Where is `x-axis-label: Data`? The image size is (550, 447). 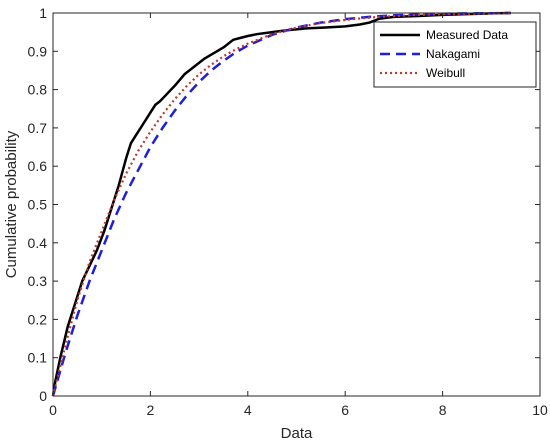
x-axis-label: Data is located at coordinates (297, 433).